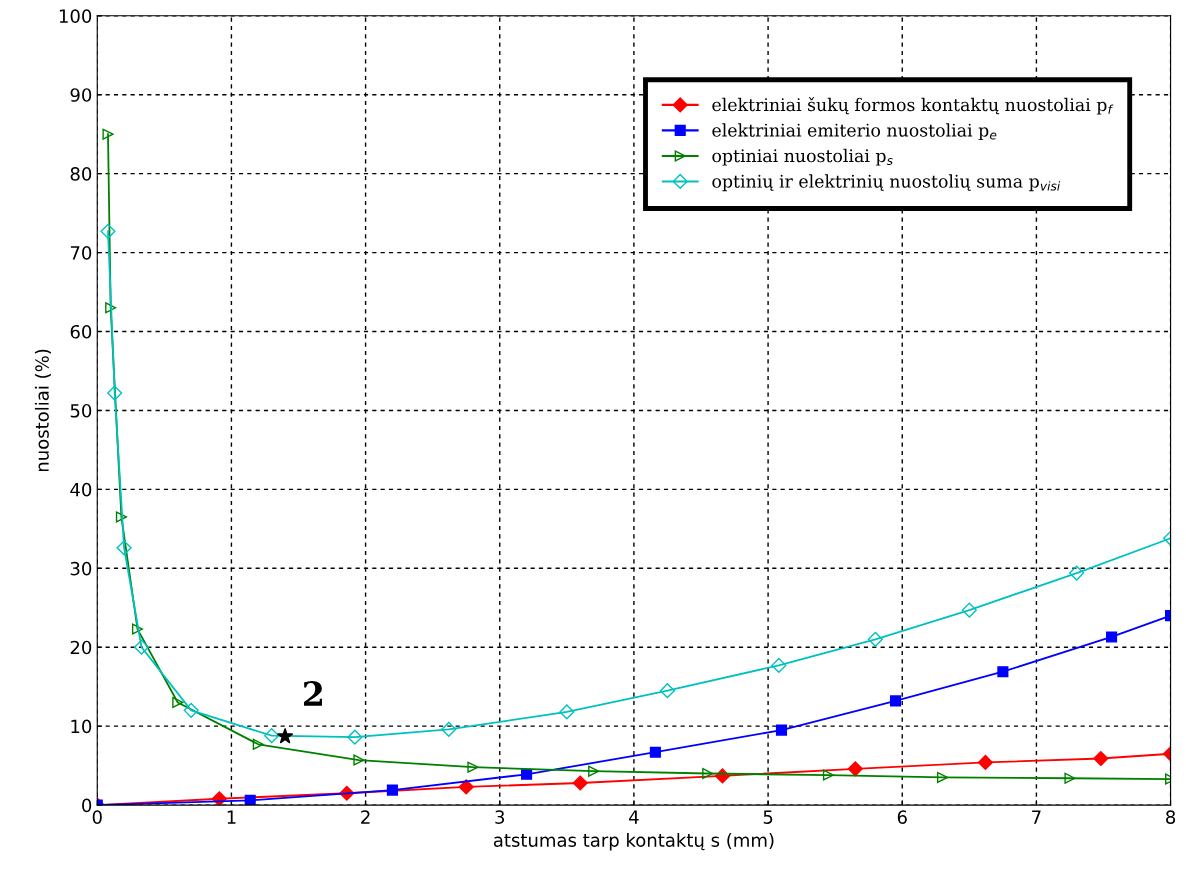 The height and width of the screenshot is (877, 1186). I want to click on y-tick-label: 30, so click(81, 568).